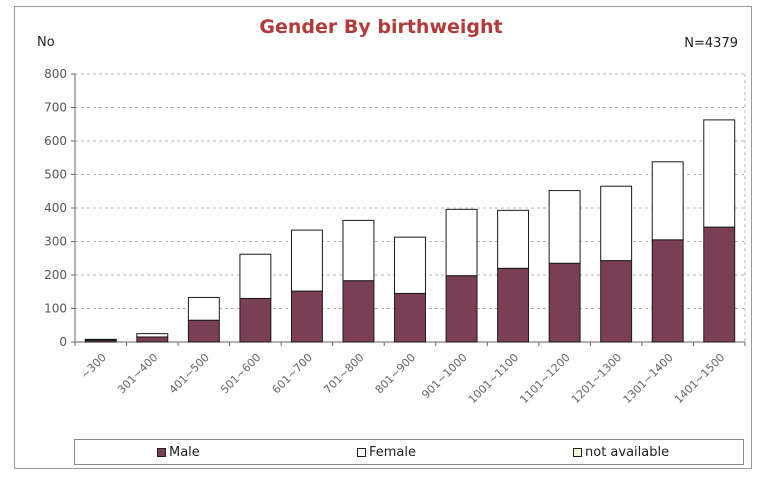  What do you see at coordinates (627, 452) in the screenshot?
I see `legend-label-not-available: not available` at bounding box center [627, 452].